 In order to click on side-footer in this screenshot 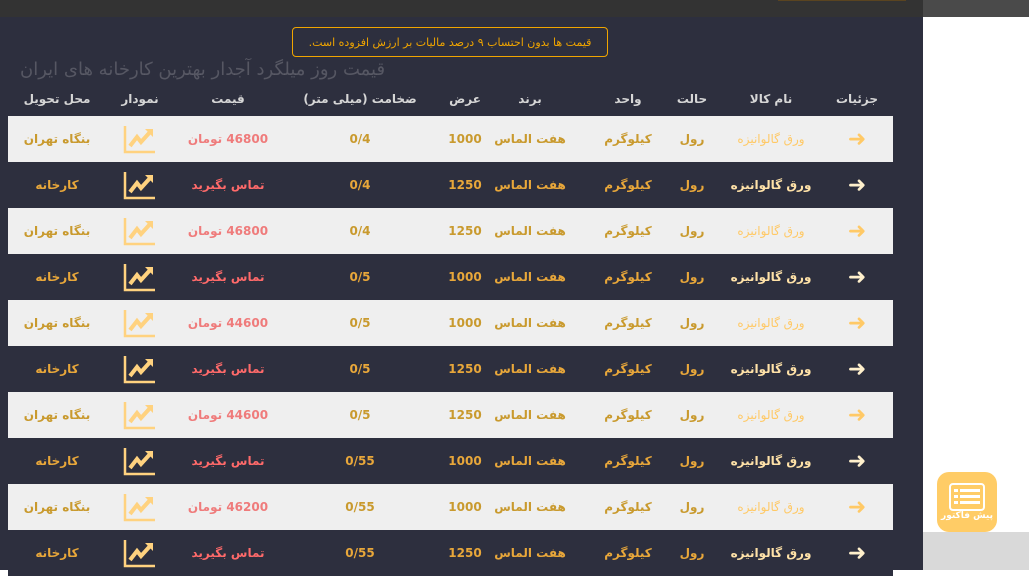, I will do `click(976, 551)`.